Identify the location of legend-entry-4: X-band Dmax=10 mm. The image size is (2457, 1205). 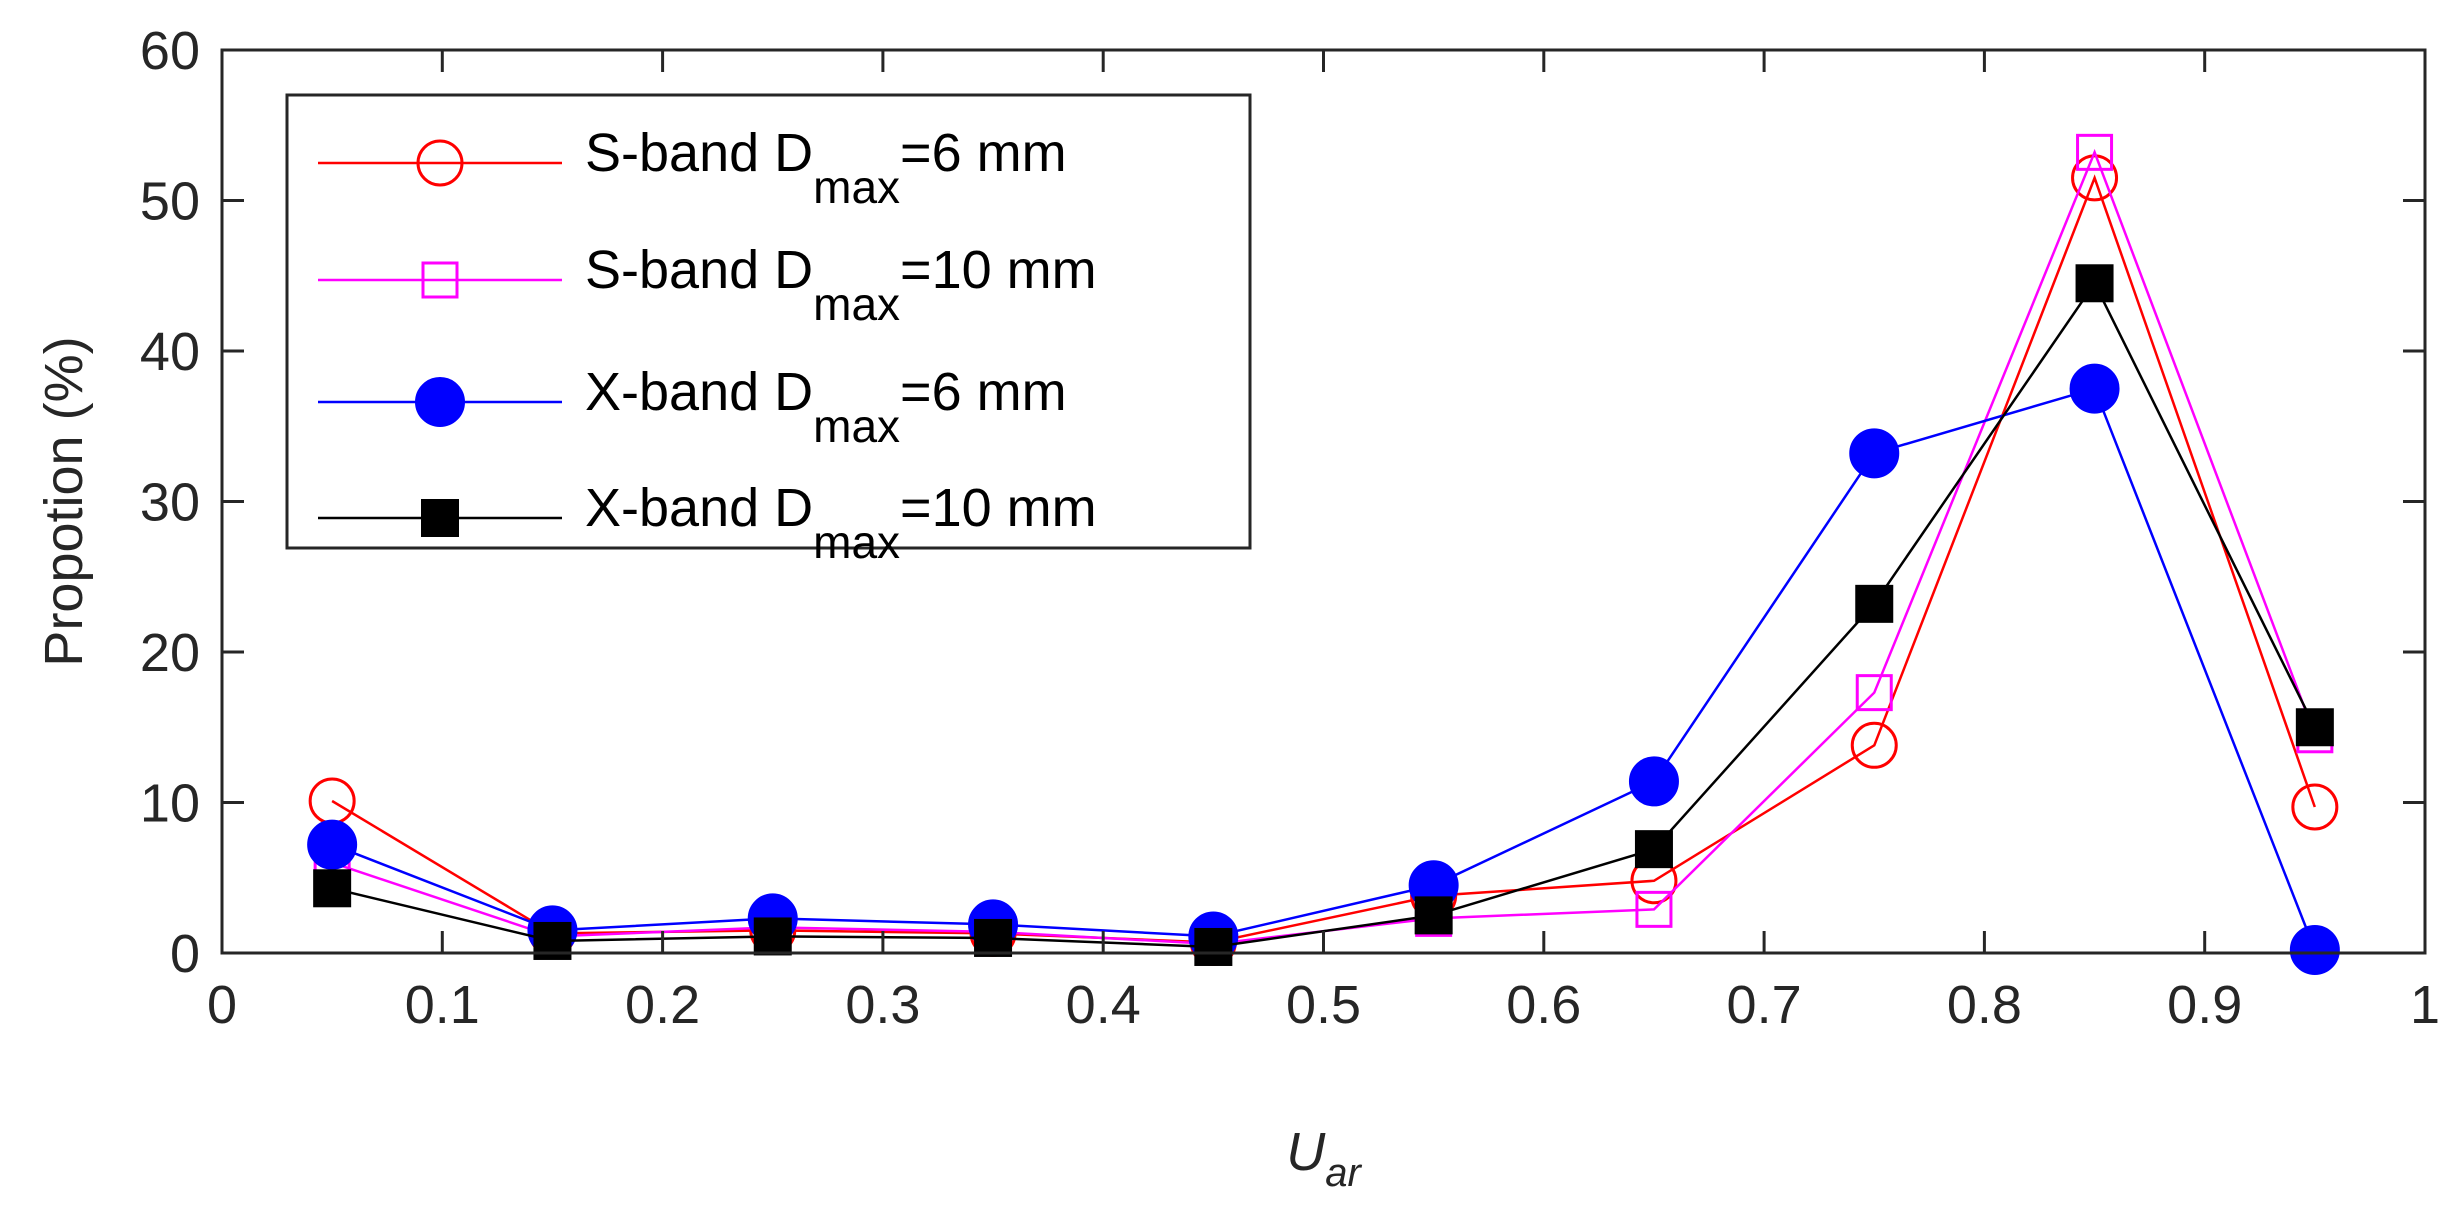
(707, 523).